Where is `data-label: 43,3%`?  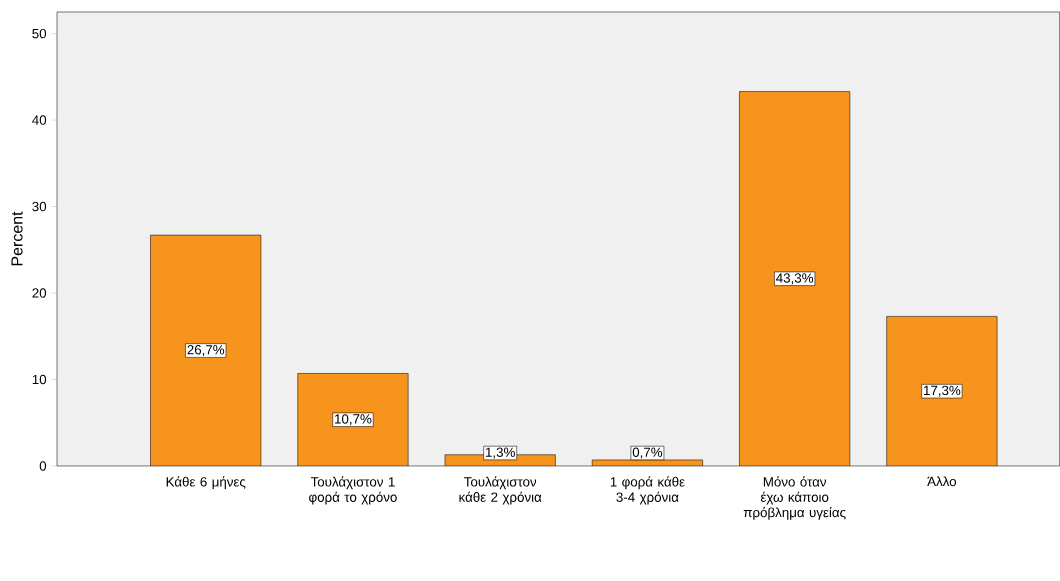 data-label: 43,3% is located at coordinates (795, 279).